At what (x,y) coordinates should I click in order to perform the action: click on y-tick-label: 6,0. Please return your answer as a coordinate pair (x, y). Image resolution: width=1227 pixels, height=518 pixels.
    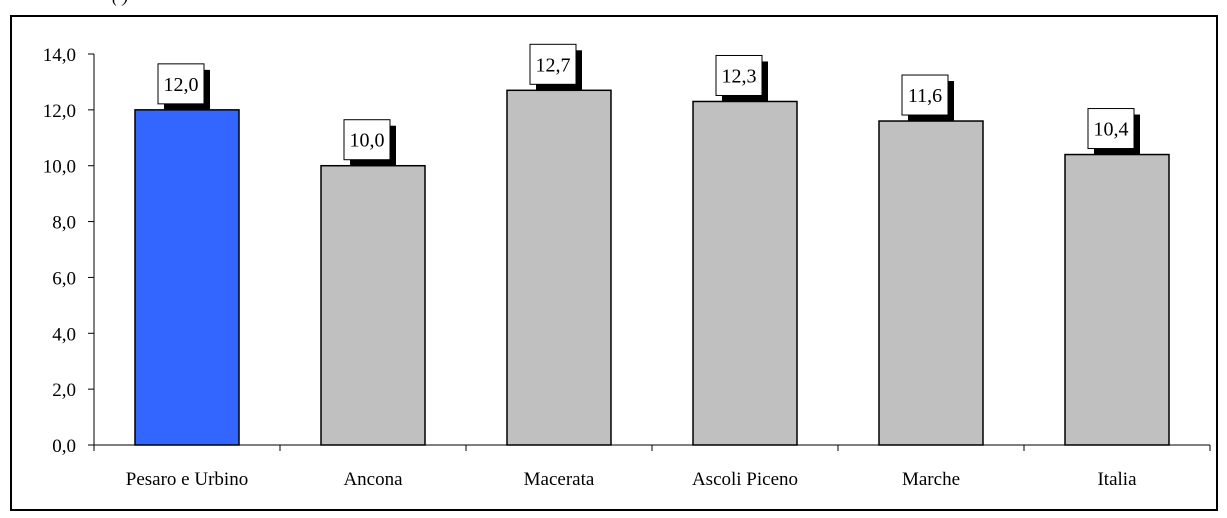
    Looking at the image, I should click on (64, 278).